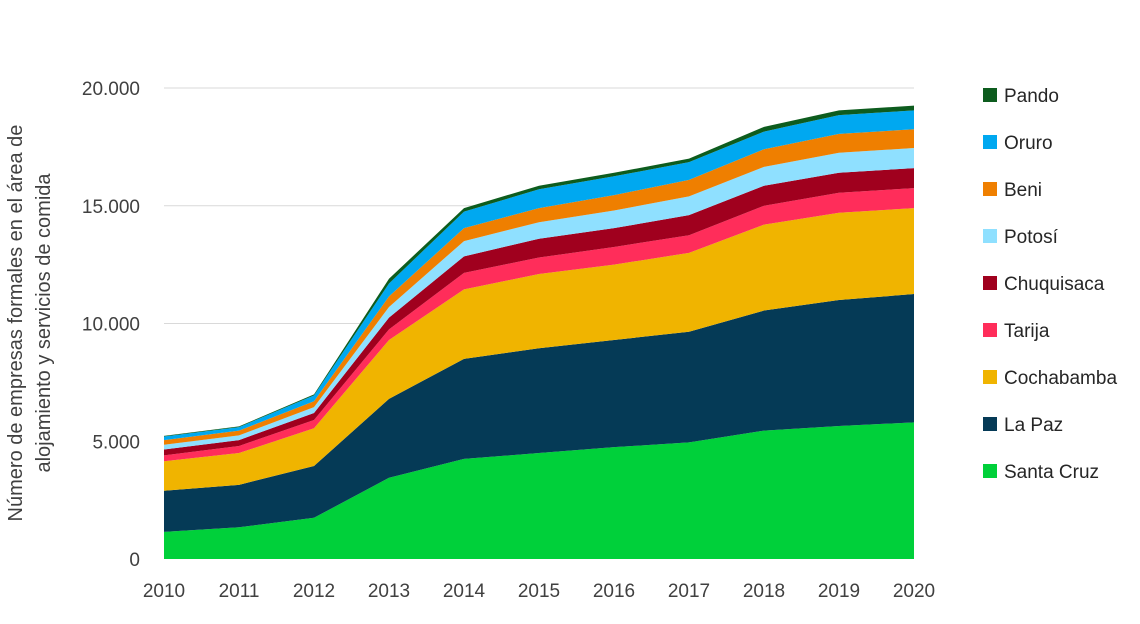  I want to click on legend-label: Cochabamba, so click(1060, 378).